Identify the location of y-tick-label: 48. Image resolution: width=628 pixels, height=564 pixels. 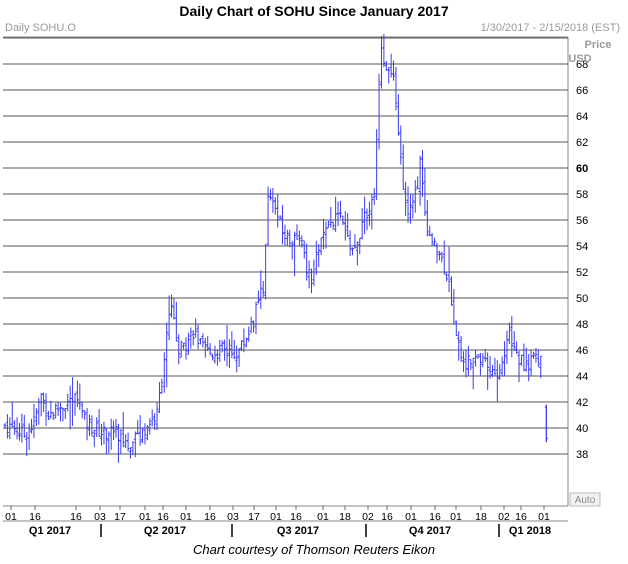
(582, 325).